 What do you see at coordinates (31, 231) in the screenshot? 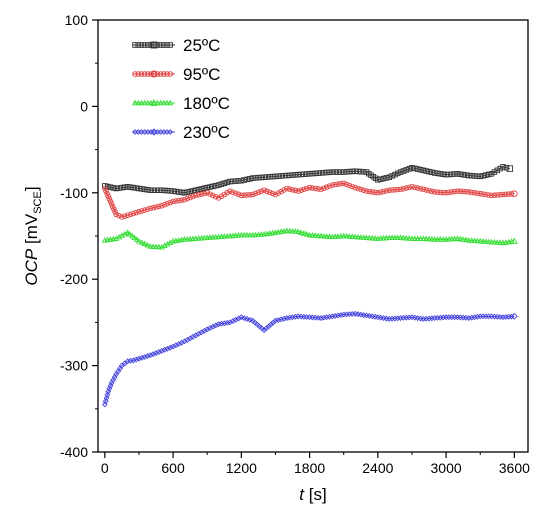
I see `y-axis-unit-prefix: [mV` at bounding box center [31, 231].